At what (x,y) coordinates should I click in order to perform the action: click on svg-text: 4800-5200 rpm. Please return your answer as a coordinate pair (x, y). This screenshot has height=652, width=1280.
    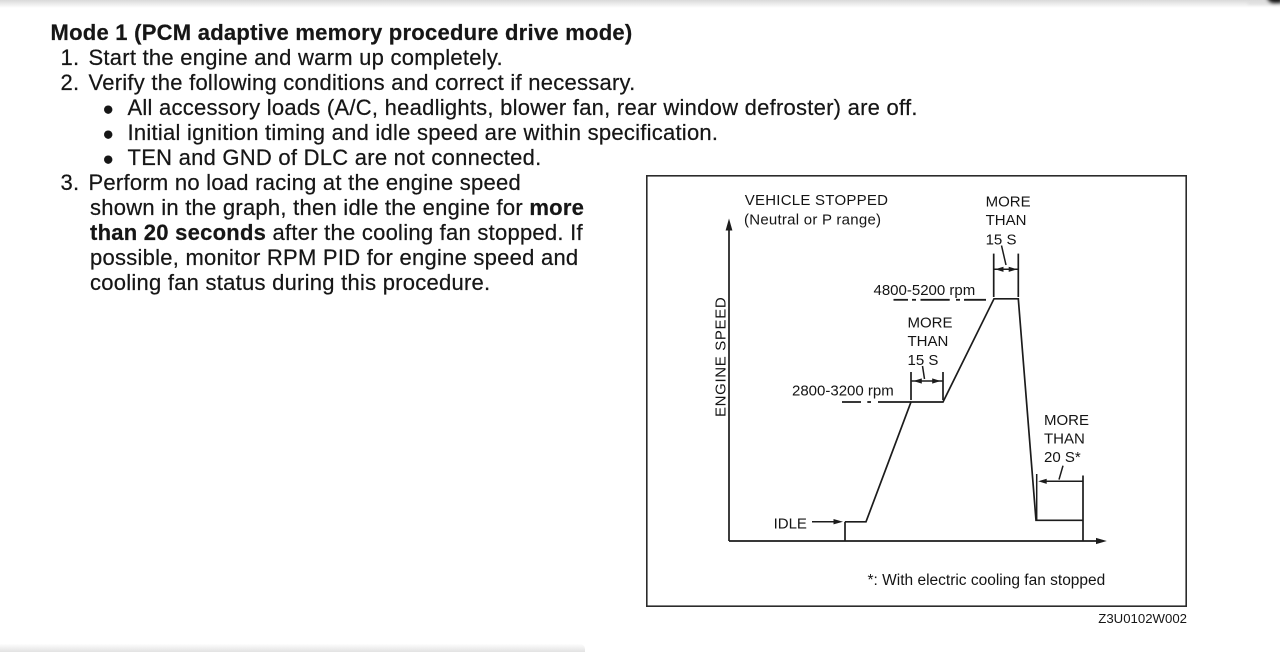
    Looking at the image, I should click on (925, 290).